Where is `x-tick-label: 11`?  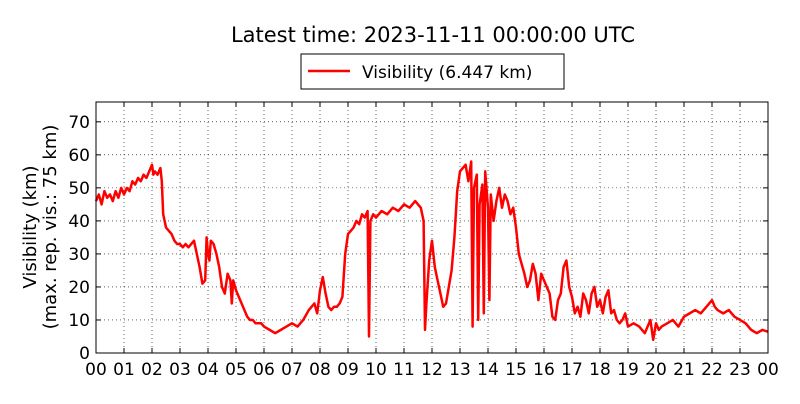 x-tick-label: 11 is located at coordinates (404, 370).